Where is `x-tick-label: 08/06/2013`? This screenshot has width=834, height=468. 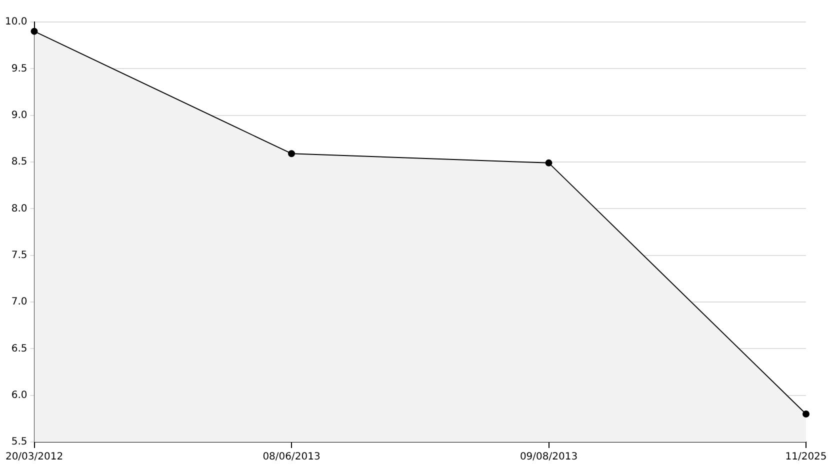 x-tick-label: 08/06/2013 is located at coordinates (291, 457).